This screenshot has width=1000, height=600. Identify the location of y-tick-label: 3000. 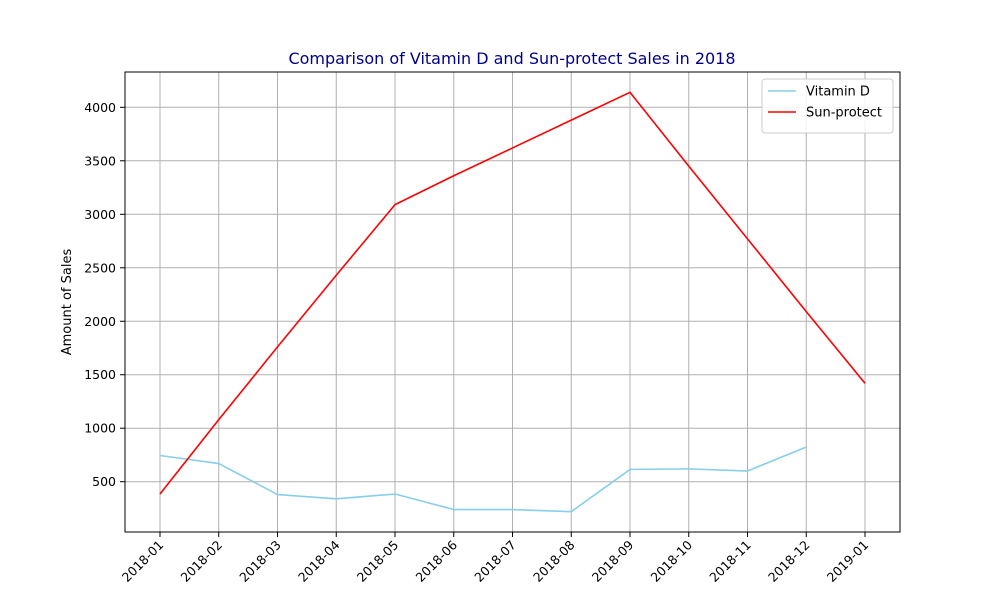
(100, 214).